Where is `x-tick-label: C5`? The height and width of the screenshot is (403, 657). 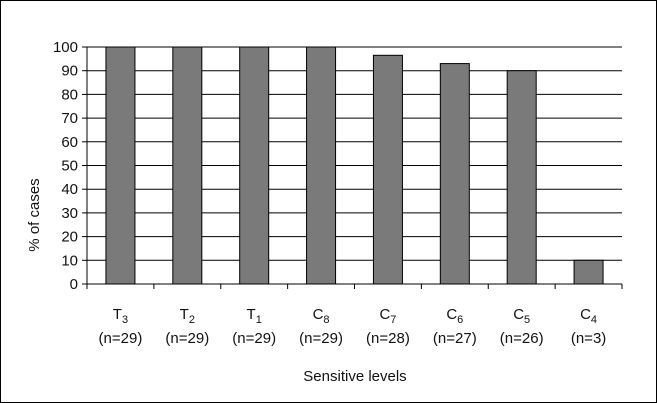 x-tick-label: C5 is located at coordinates (521, 316).